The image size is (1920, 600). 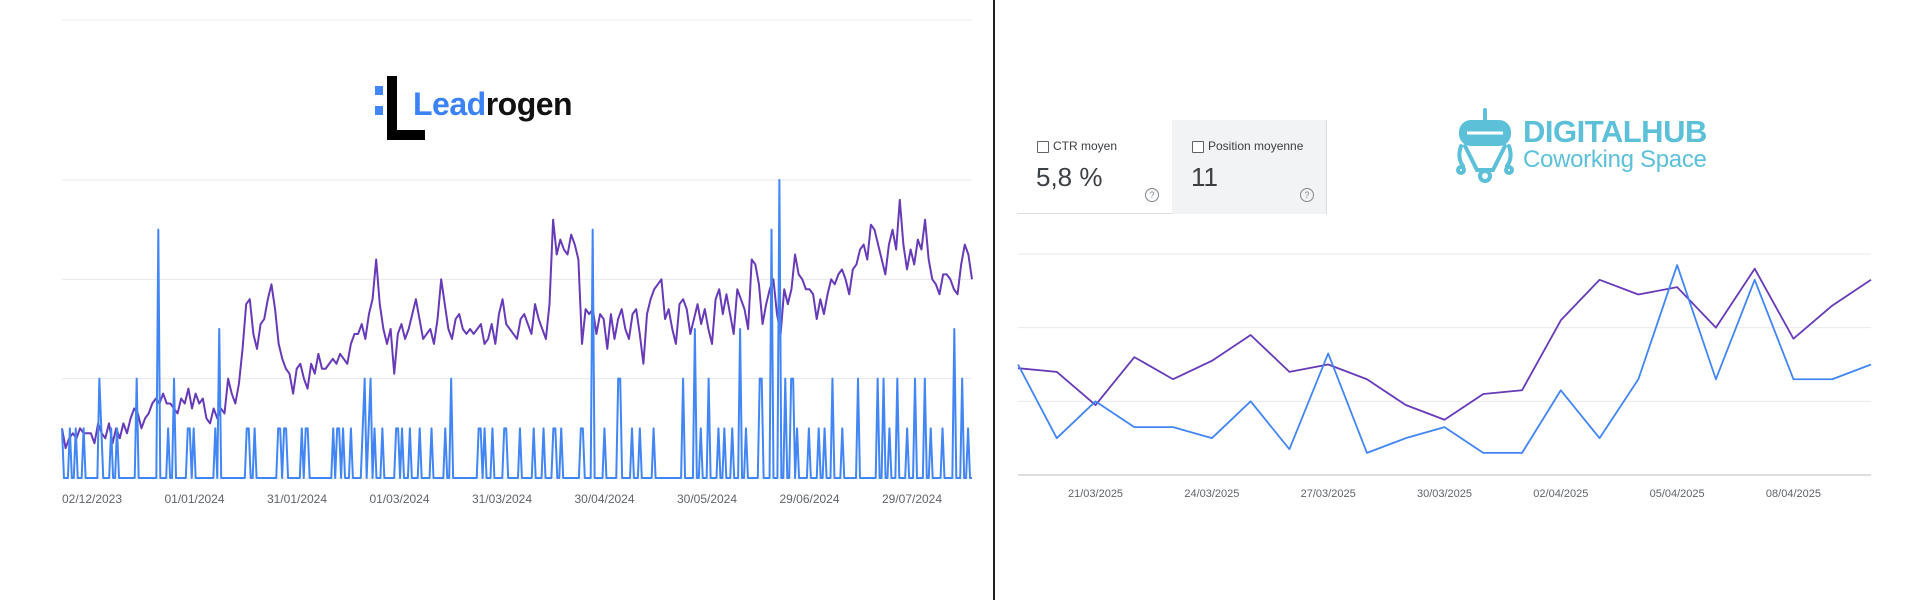 What do you see at coordinates (994, 300) in the screenshot?
I see `panel-divider` at bounding box center [994, 300].